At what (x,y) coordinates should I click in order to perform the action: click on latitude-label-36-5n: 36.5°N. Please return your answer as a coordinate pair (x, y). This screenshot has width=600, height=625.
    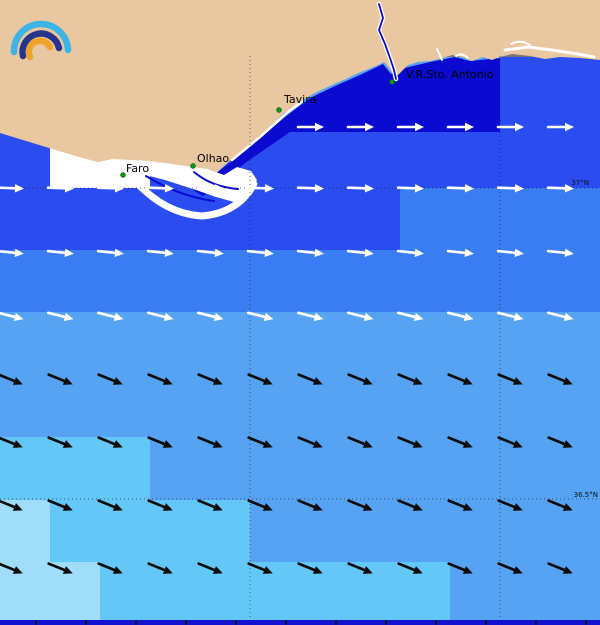
    Looking at the image, I should click on (586, 495).